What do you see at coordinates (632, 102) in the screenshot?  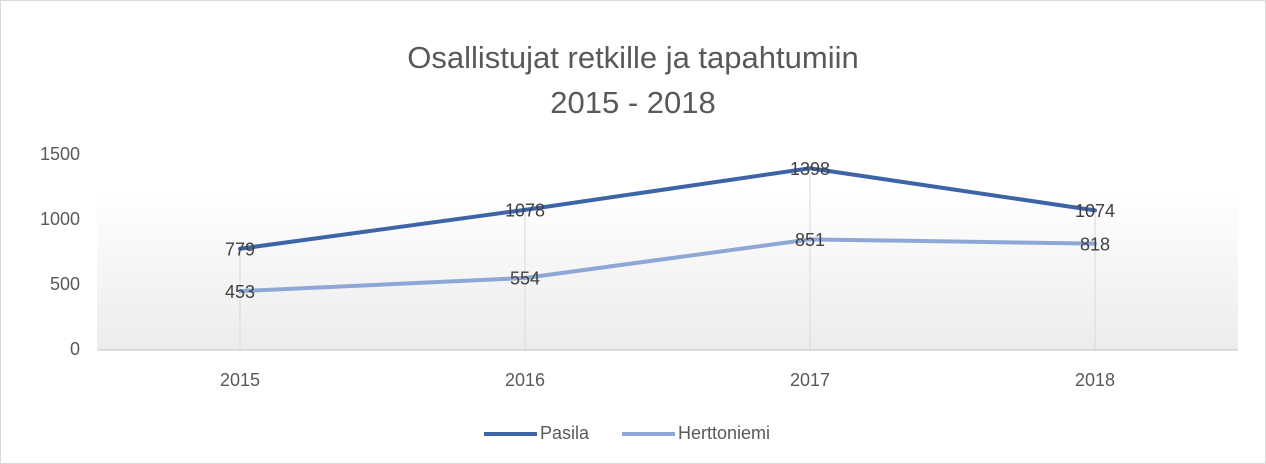 I see `chart-subtitle: 2015 - 2018` at bounding box center [632, 102].